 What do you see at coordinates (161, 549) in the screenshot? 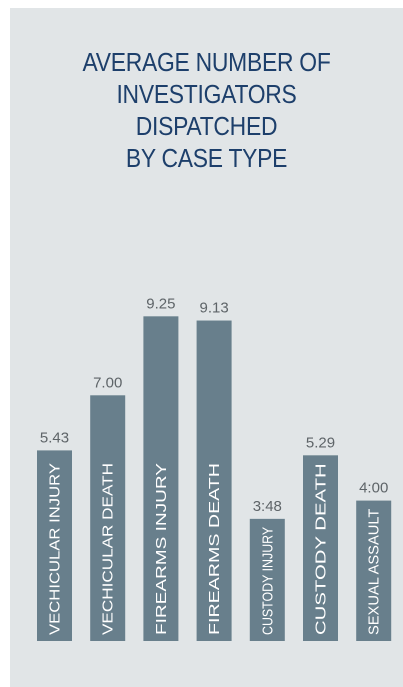
I see `category-label-3: FIREARMS INJURY` at bounding box center [161, 549].